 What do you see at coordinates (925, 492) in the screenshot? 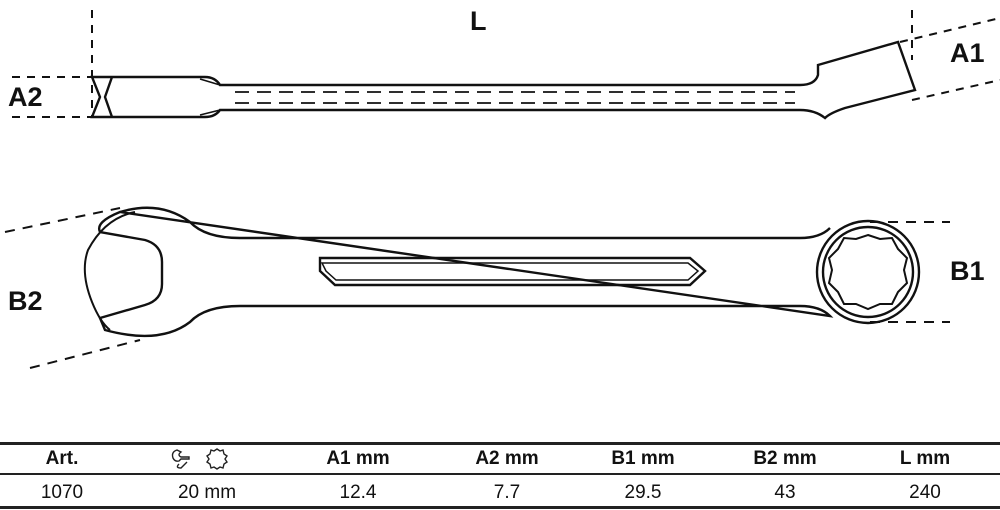
I see `cell-l: 240` at bounding box center [925, 492].